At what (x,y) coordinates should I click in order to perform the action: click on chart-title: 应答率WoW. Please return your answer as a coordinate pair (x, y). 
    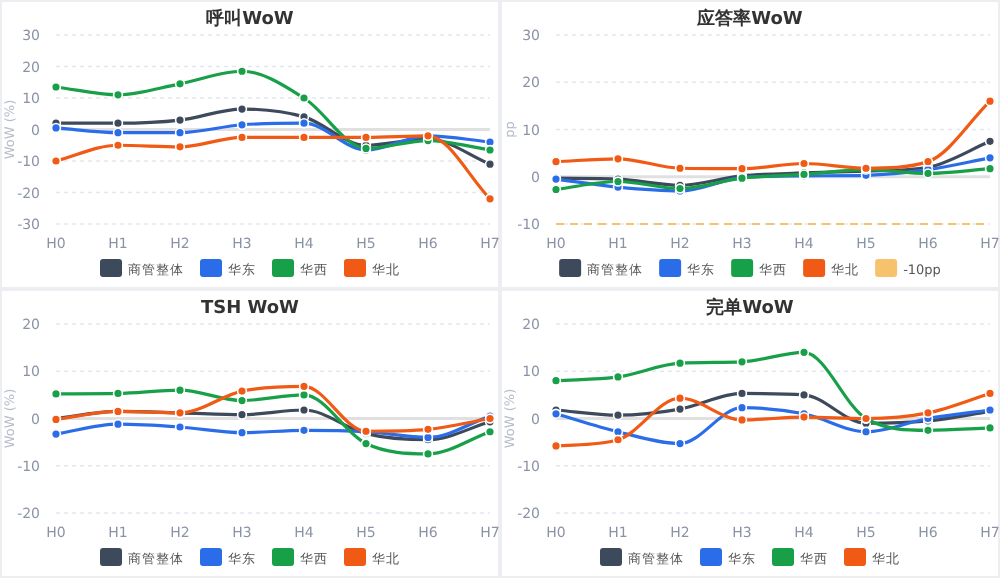
    Looking at the image, I should click on (749, 19).